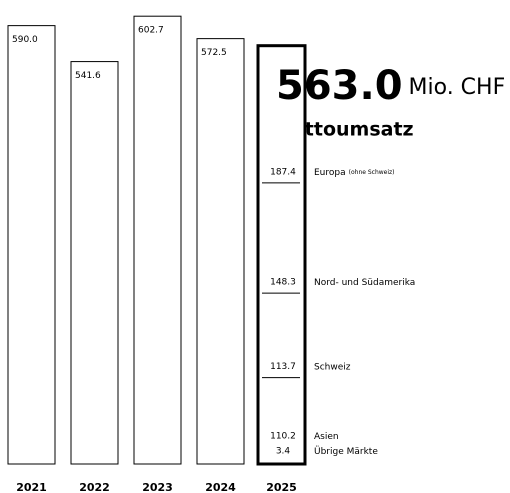  I want to click on segment-value: 110.2, so click(283, 437).